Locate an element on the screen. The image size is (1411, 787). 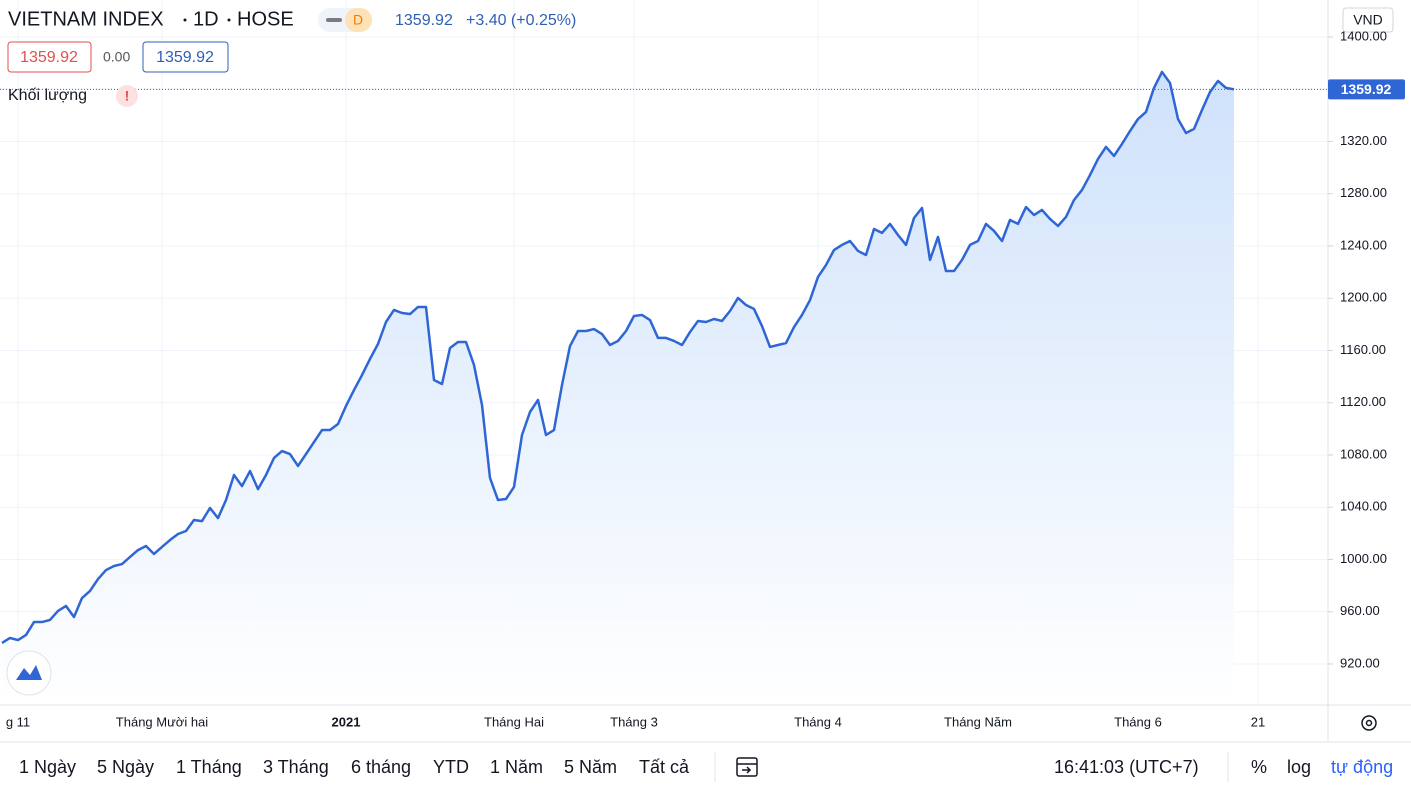
x-tick-label: Tháng 3 is located at coordinates (634, 721).